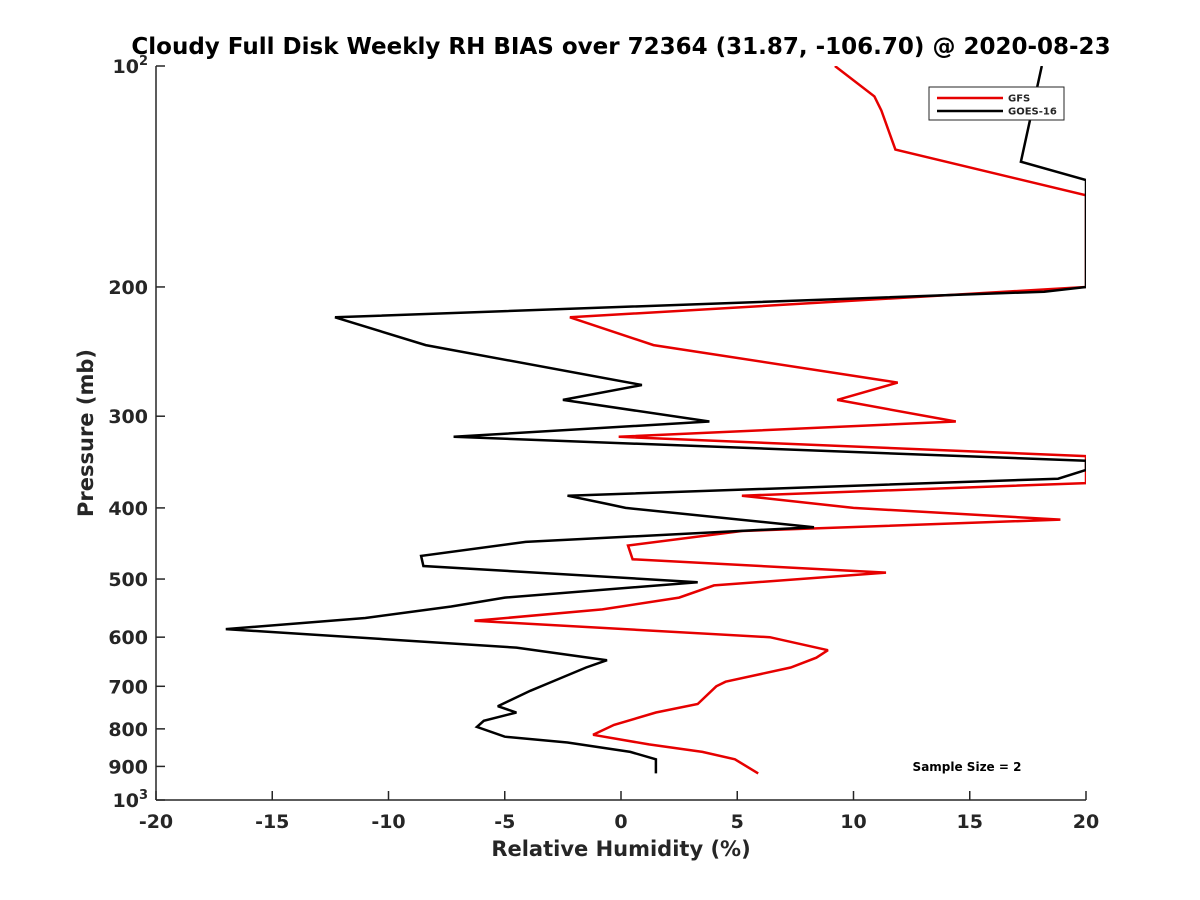  Describe the element at coordinates (128, 417) in the screenshot. I see `y-tick-label: 300` at that location.